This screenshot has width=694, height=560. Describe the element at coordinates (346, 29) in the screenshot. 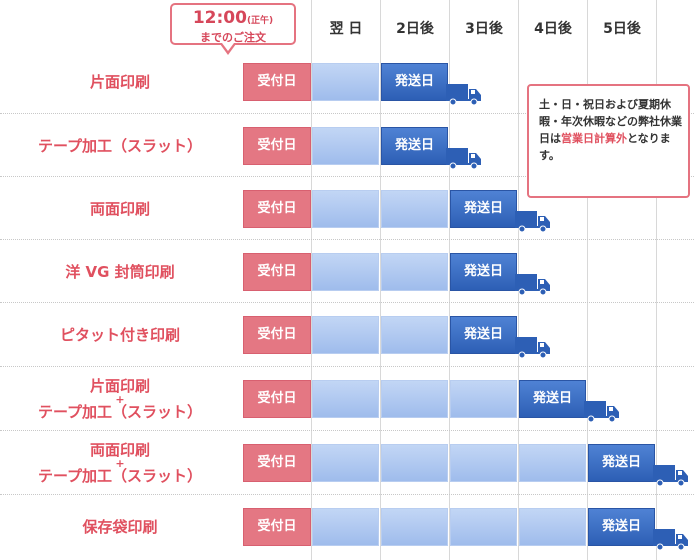

I see `day-header: 翌 日` at that location.